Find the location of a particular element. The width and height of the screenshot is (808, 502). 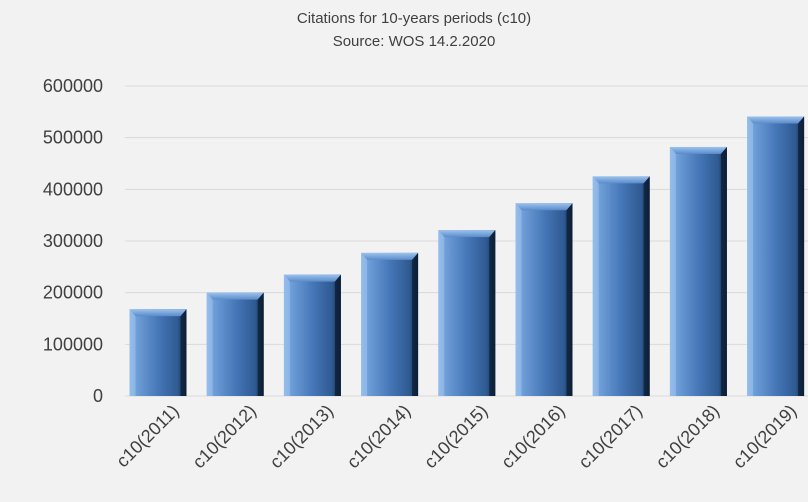

x-tick-label: c10(2015) is located at coordinates (455, 436).